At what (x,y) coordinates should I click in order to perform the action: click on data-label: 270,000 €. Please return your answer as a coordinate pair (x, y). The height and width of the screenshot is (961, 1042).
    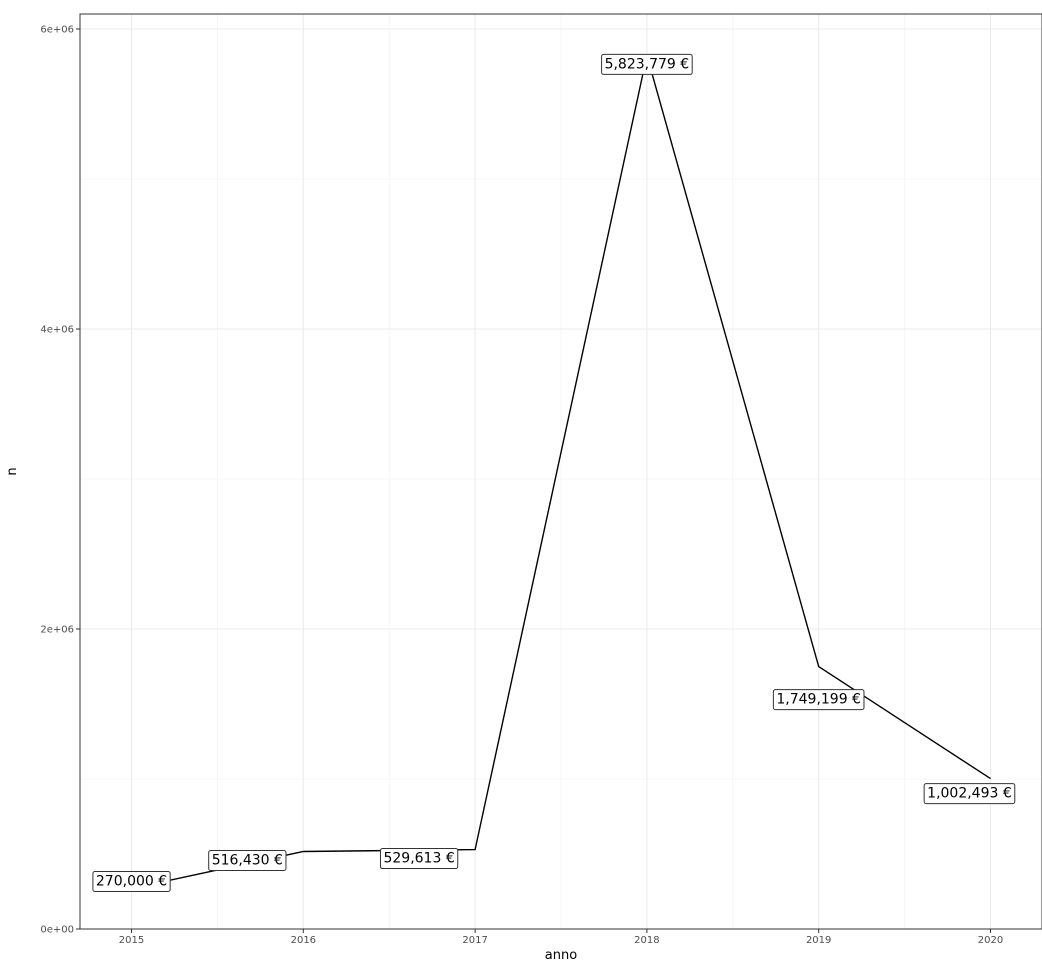
    Looking at the image, I should click on (131, 881).